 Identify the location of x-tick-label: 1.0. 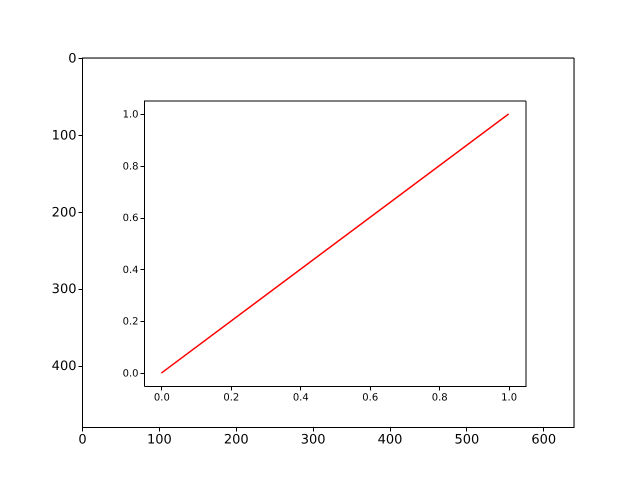
(509, 398).